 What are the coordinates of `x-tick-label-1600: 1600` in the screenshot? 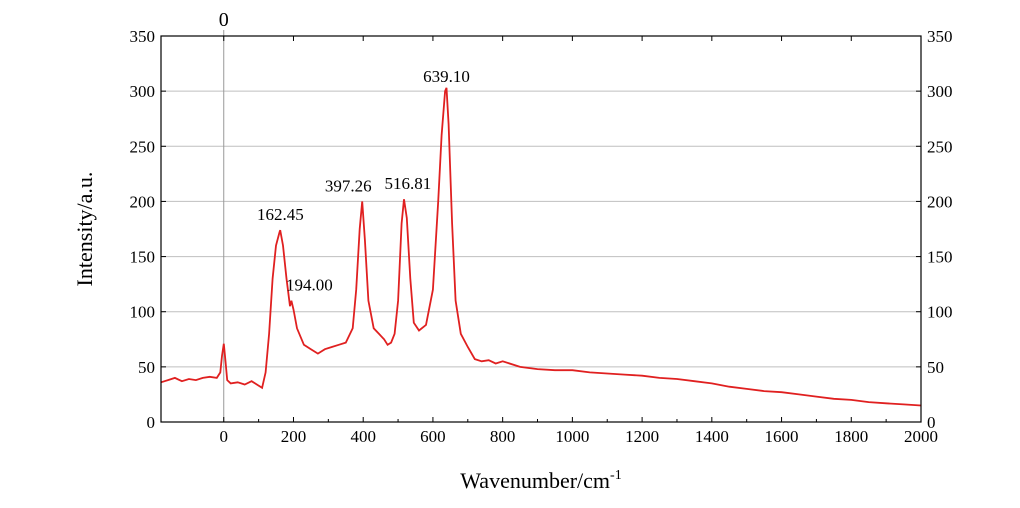 It's located at (782, 436).